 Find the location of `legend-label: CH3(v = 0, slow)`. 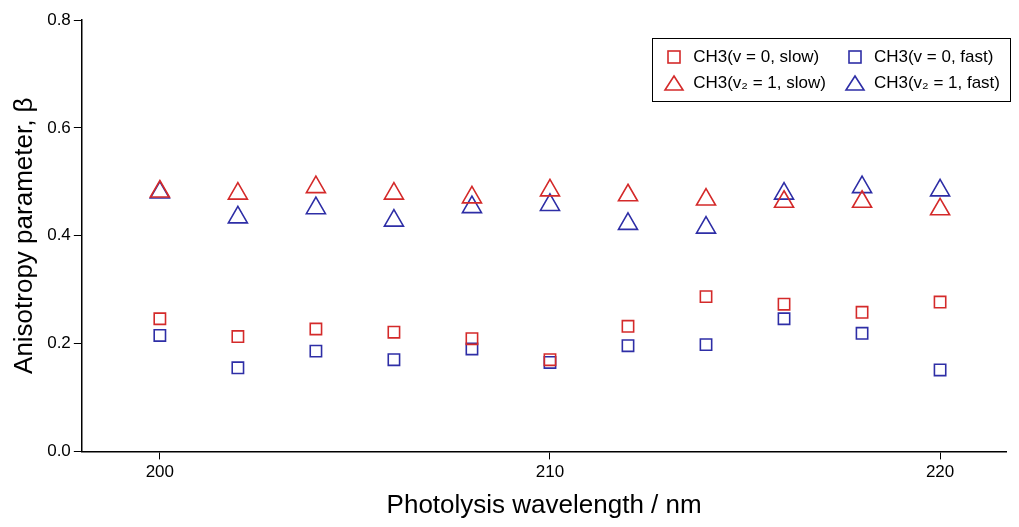

legend-label: CH3(v = 0, slow) is located at coordinates (756, 57).